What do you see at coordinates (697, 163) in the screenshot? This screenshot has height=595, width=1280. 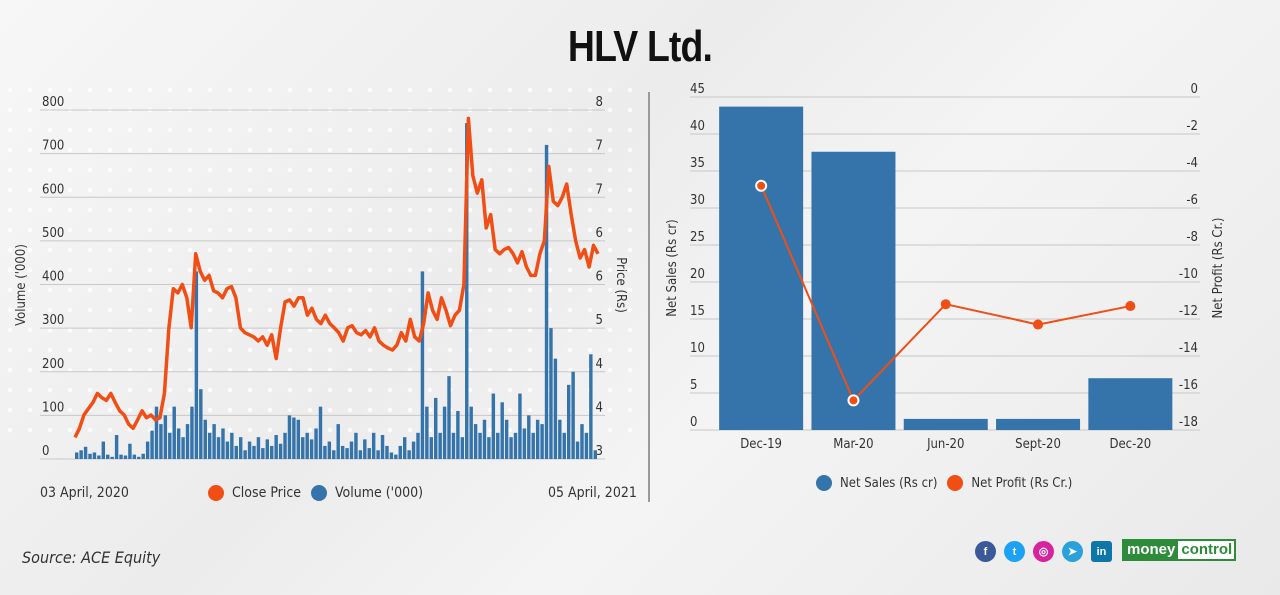 I see `left-tick-label: 35` at bounding box center [697, 163].